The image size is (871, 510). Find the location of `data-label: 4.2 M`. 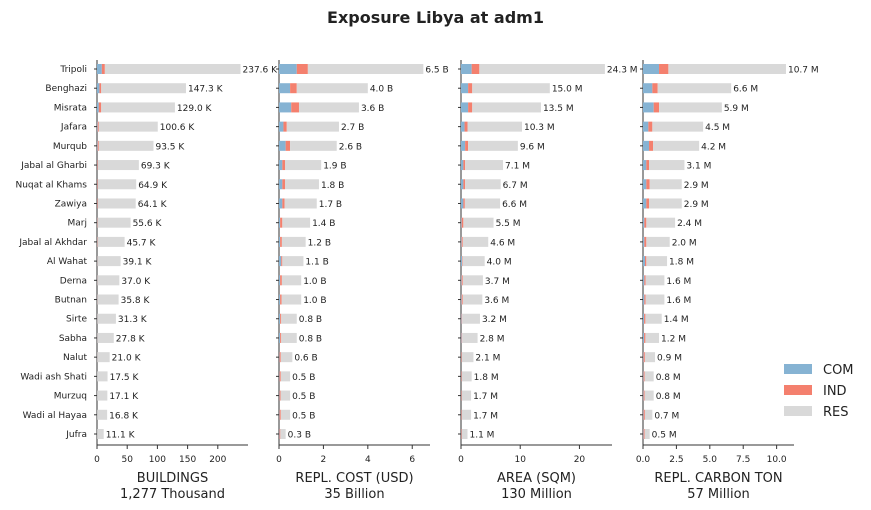

data-label: 4.2 M is located at coordinates (713, 147).